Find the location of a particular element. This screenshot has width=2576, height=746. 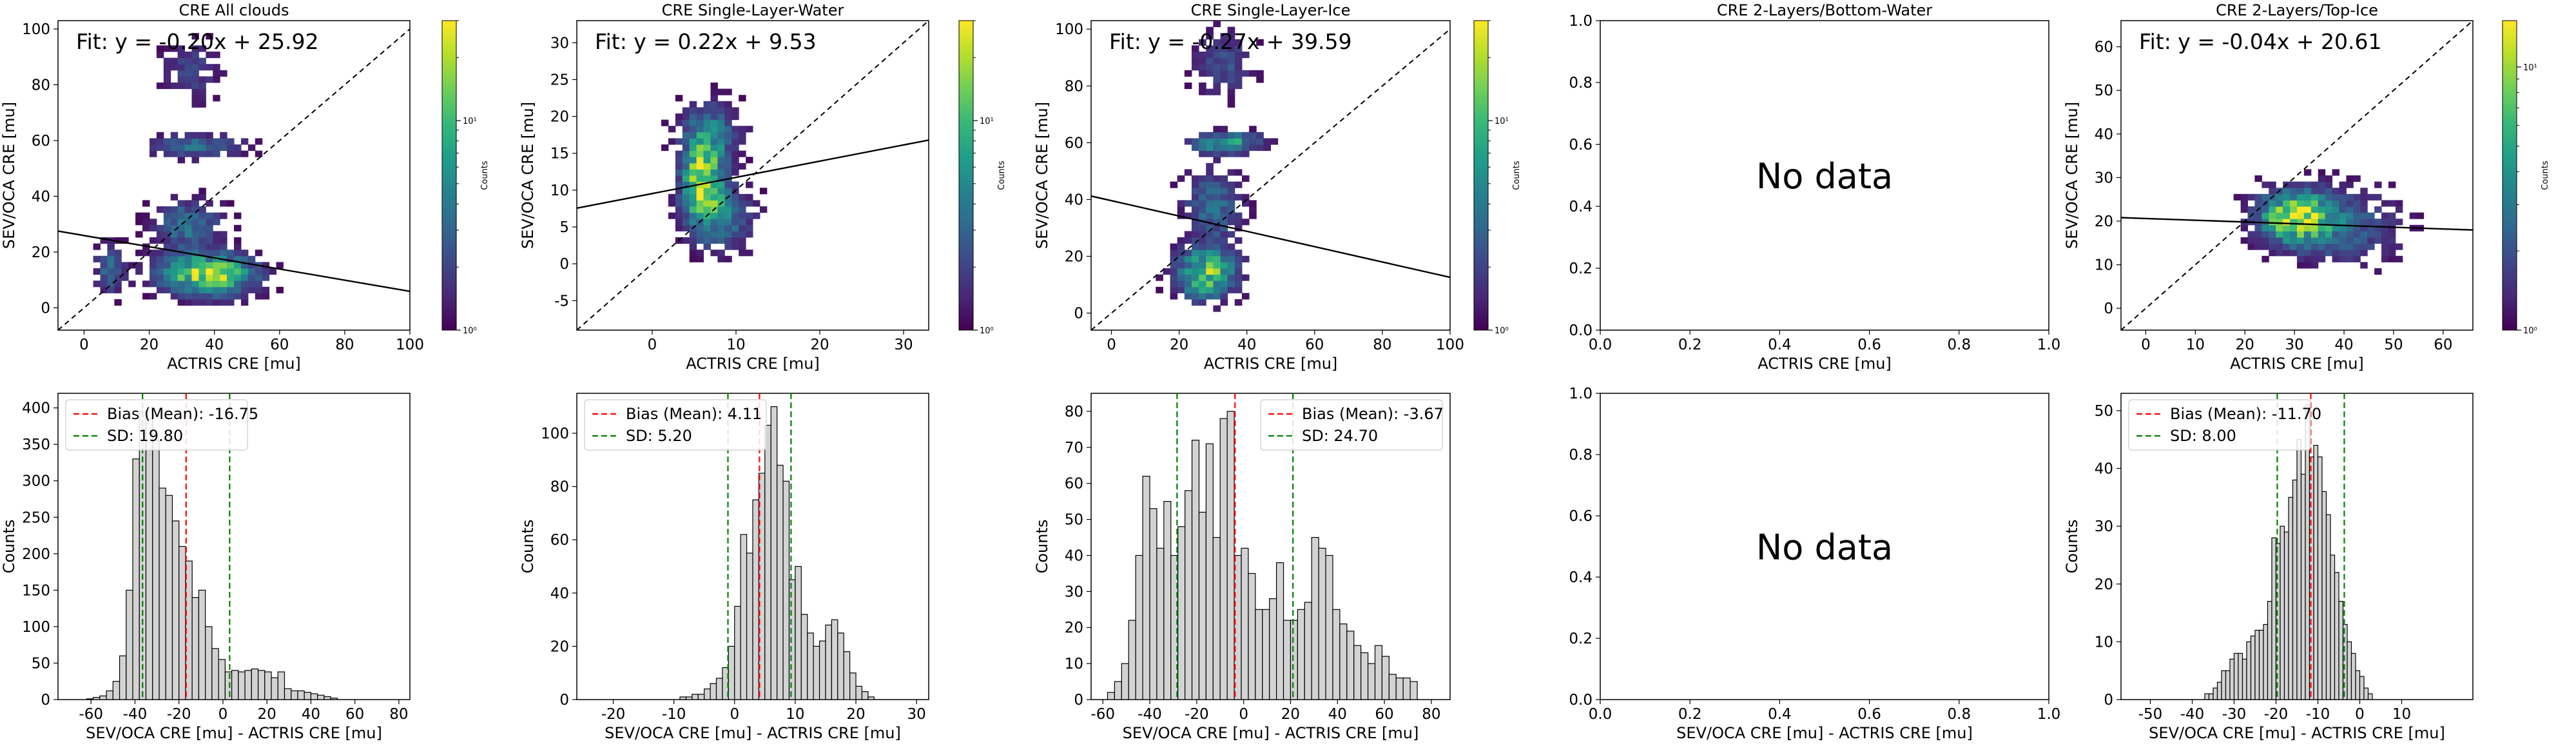

y-tick-label: 10 is located at coordinates (2104, 265).